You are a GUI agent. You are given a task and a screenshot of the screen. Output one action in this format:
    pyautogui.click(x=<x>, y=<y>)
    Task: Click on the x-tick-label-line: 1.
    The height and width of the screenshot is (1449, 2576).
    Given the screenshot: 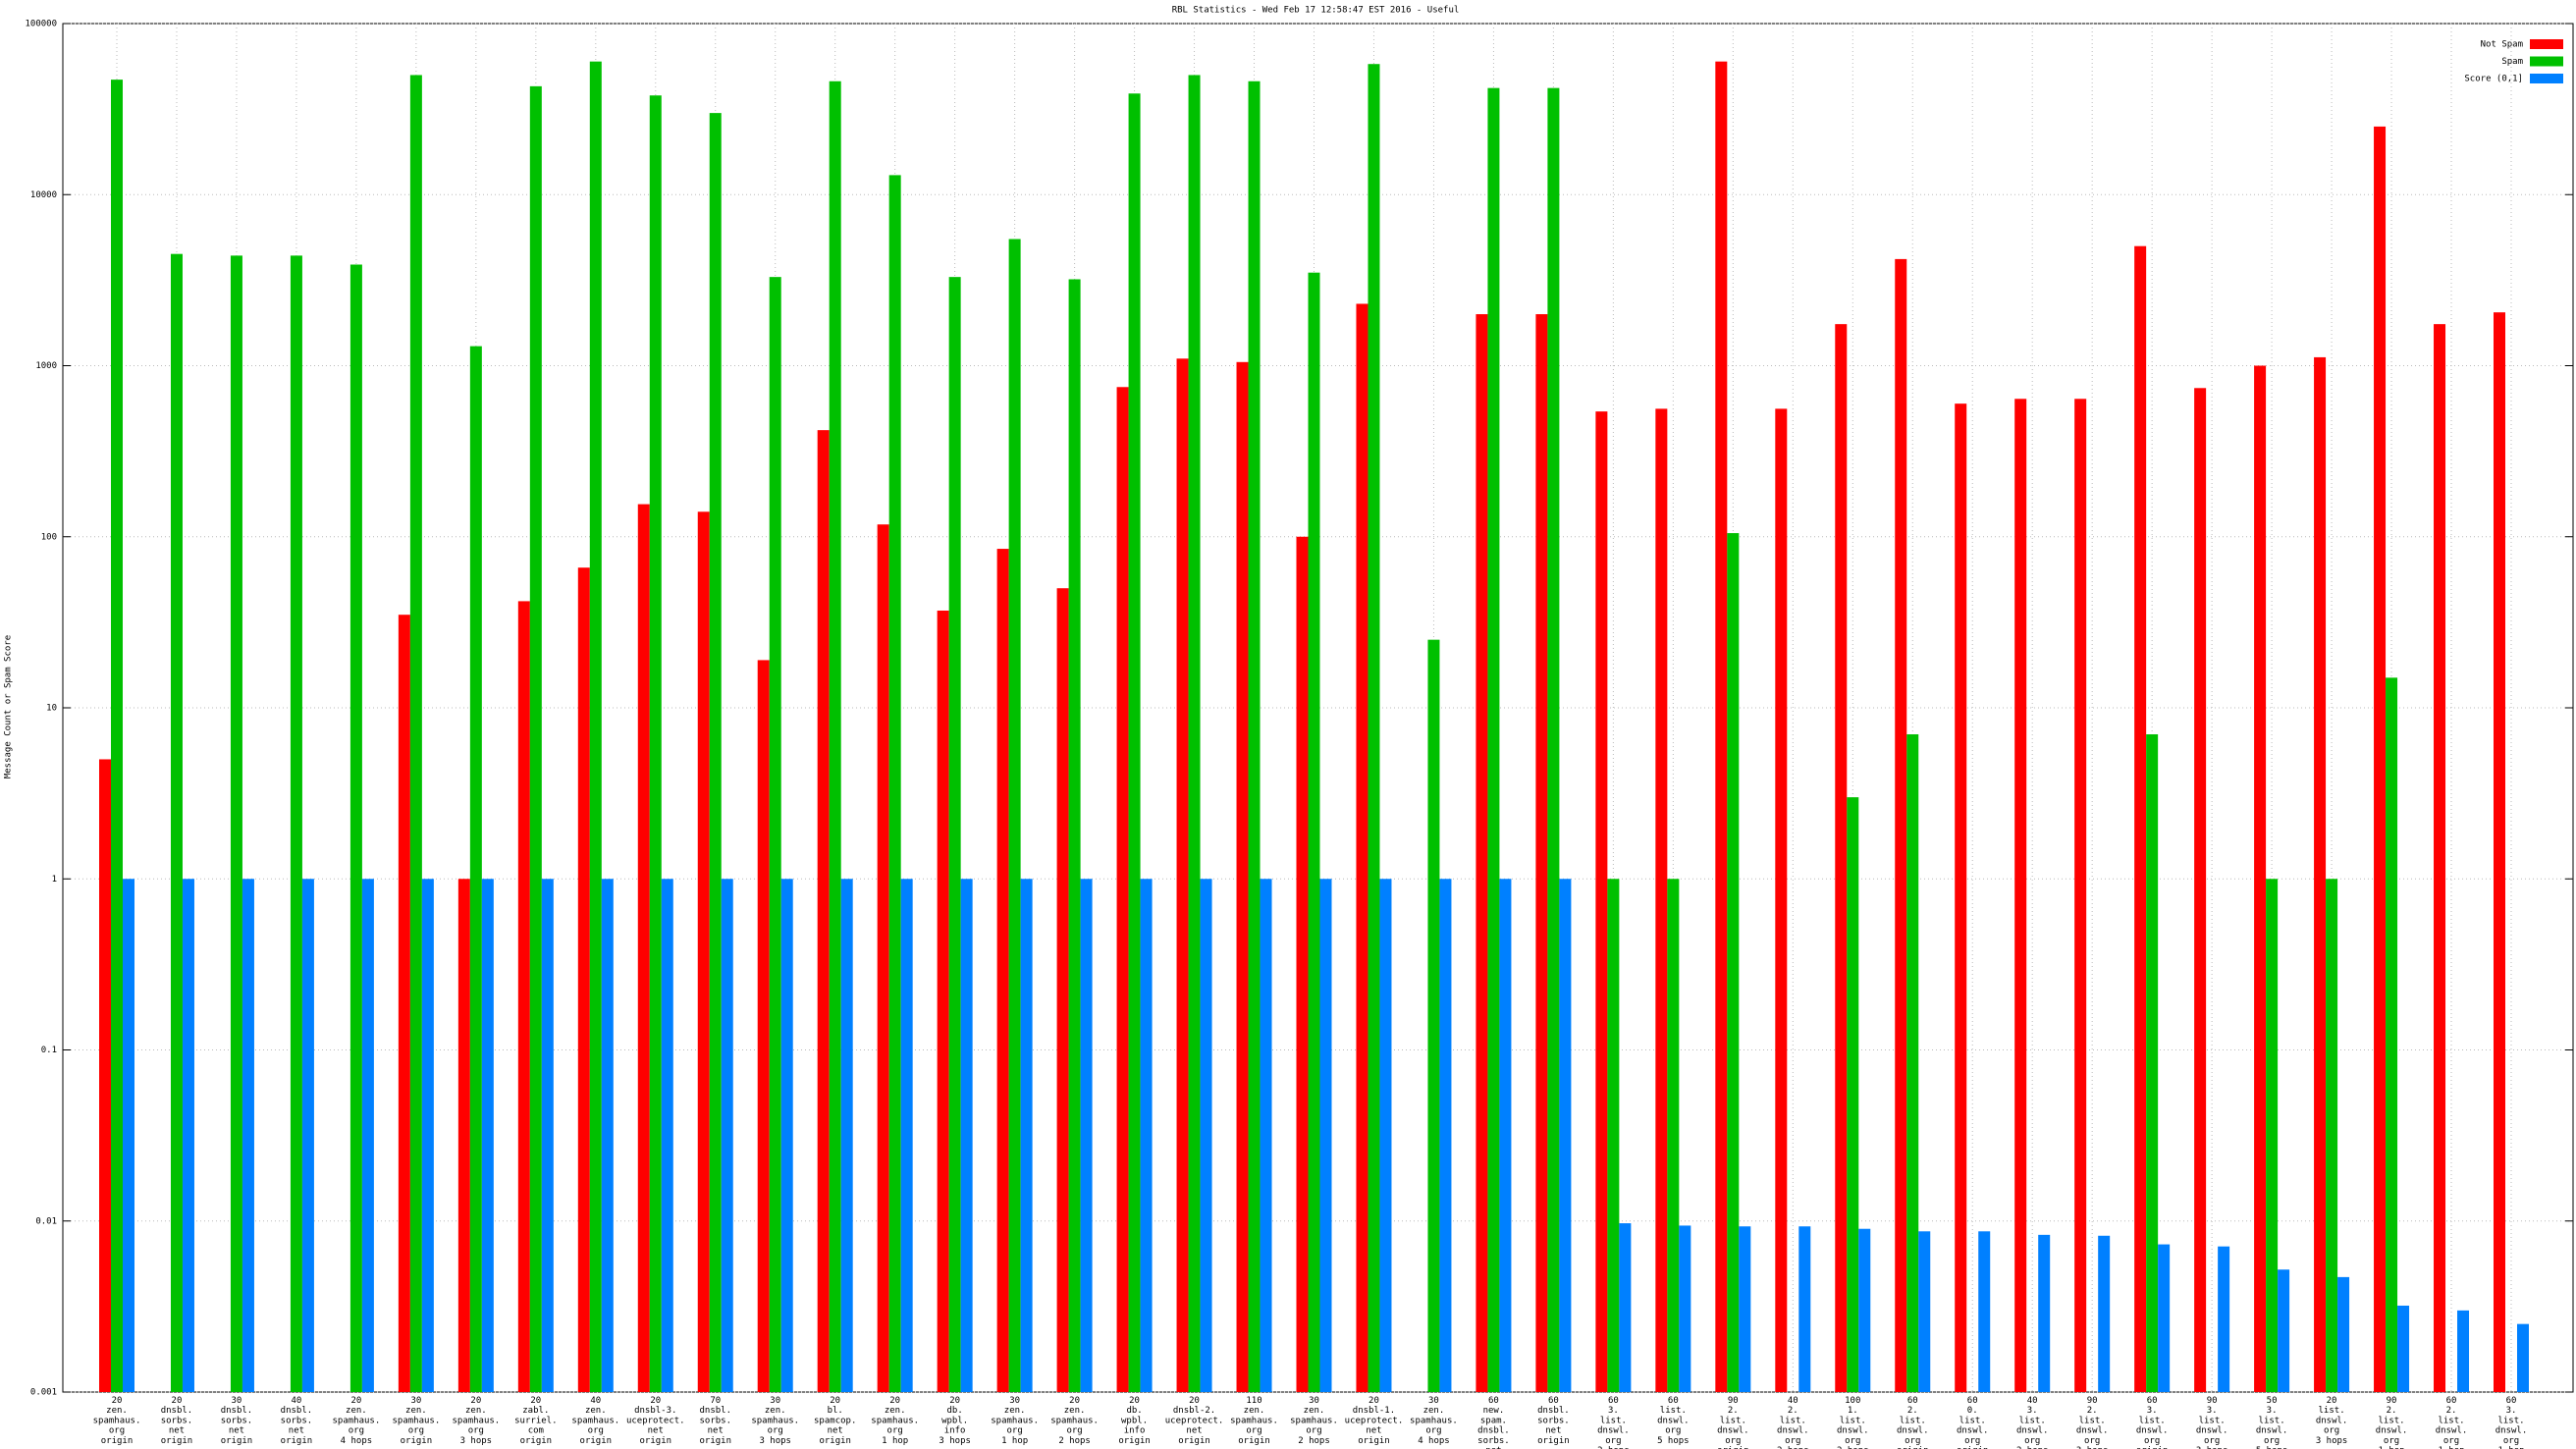 What is the action you would take?
    pyautogui.click(x=1853, y=1411)
    